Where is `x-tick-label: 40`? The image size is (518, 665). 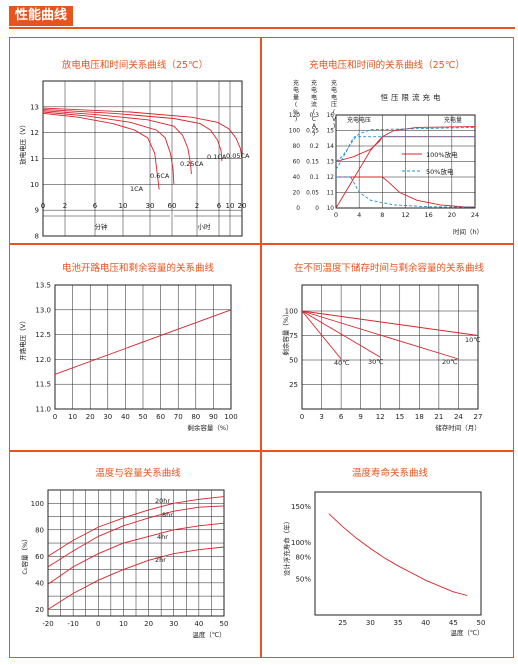 x-tick-label: 40 is located at coordinates (125, 417).